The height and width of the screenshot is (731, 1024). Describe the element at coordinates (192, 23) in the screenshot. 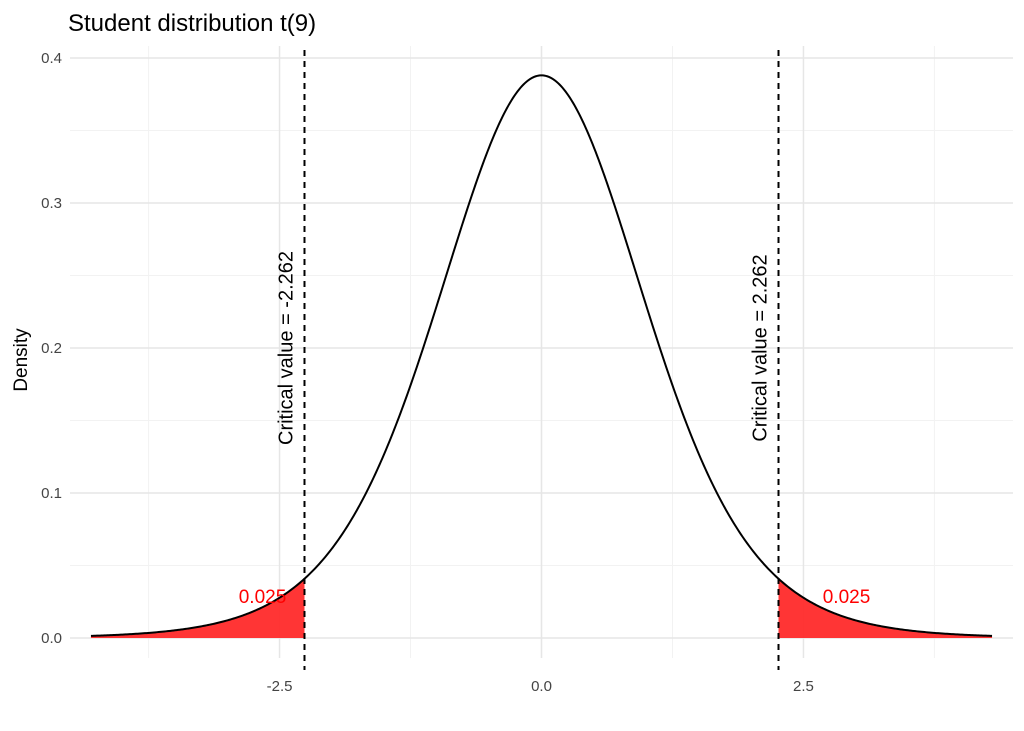

I see `chart-title: Student distribution t(9)` at that location.